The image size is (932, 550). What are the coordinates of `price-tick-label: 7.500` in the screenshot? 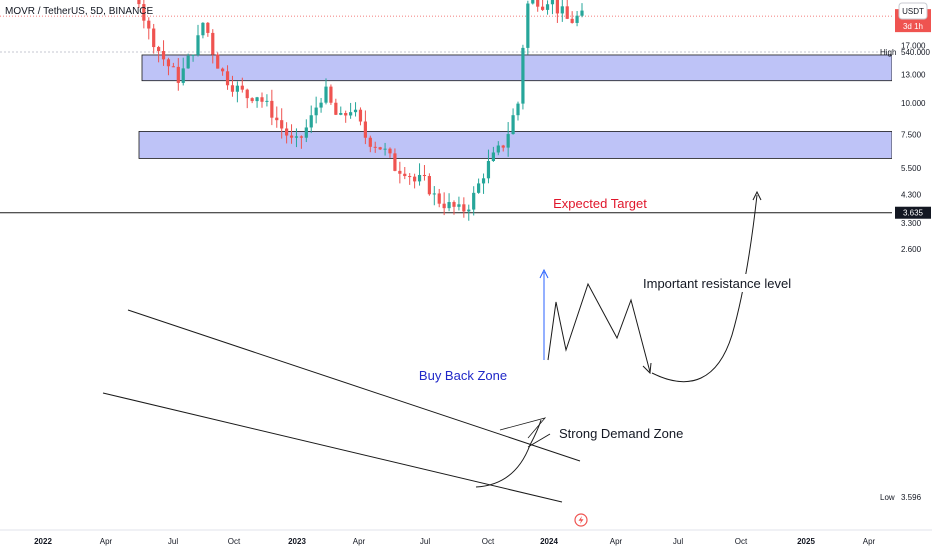 It's located at (911, 134).